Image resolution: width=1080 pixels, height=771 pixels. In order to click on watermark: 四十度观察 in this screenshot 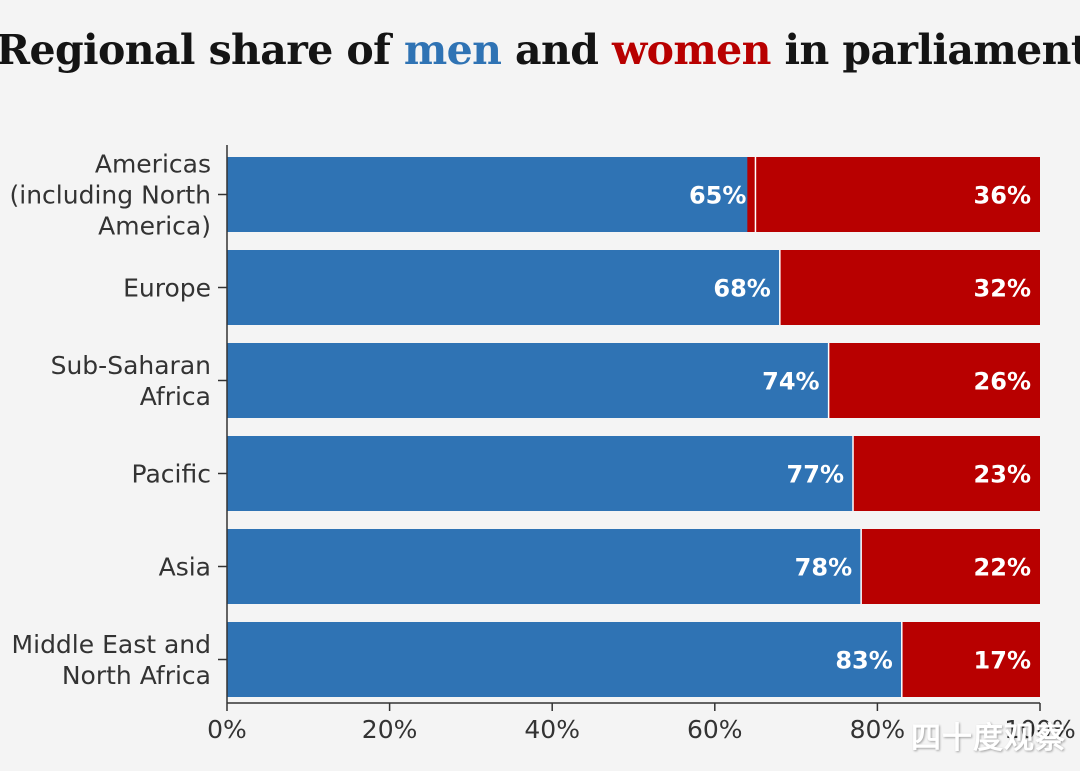, I will do `click(988, 738)`.